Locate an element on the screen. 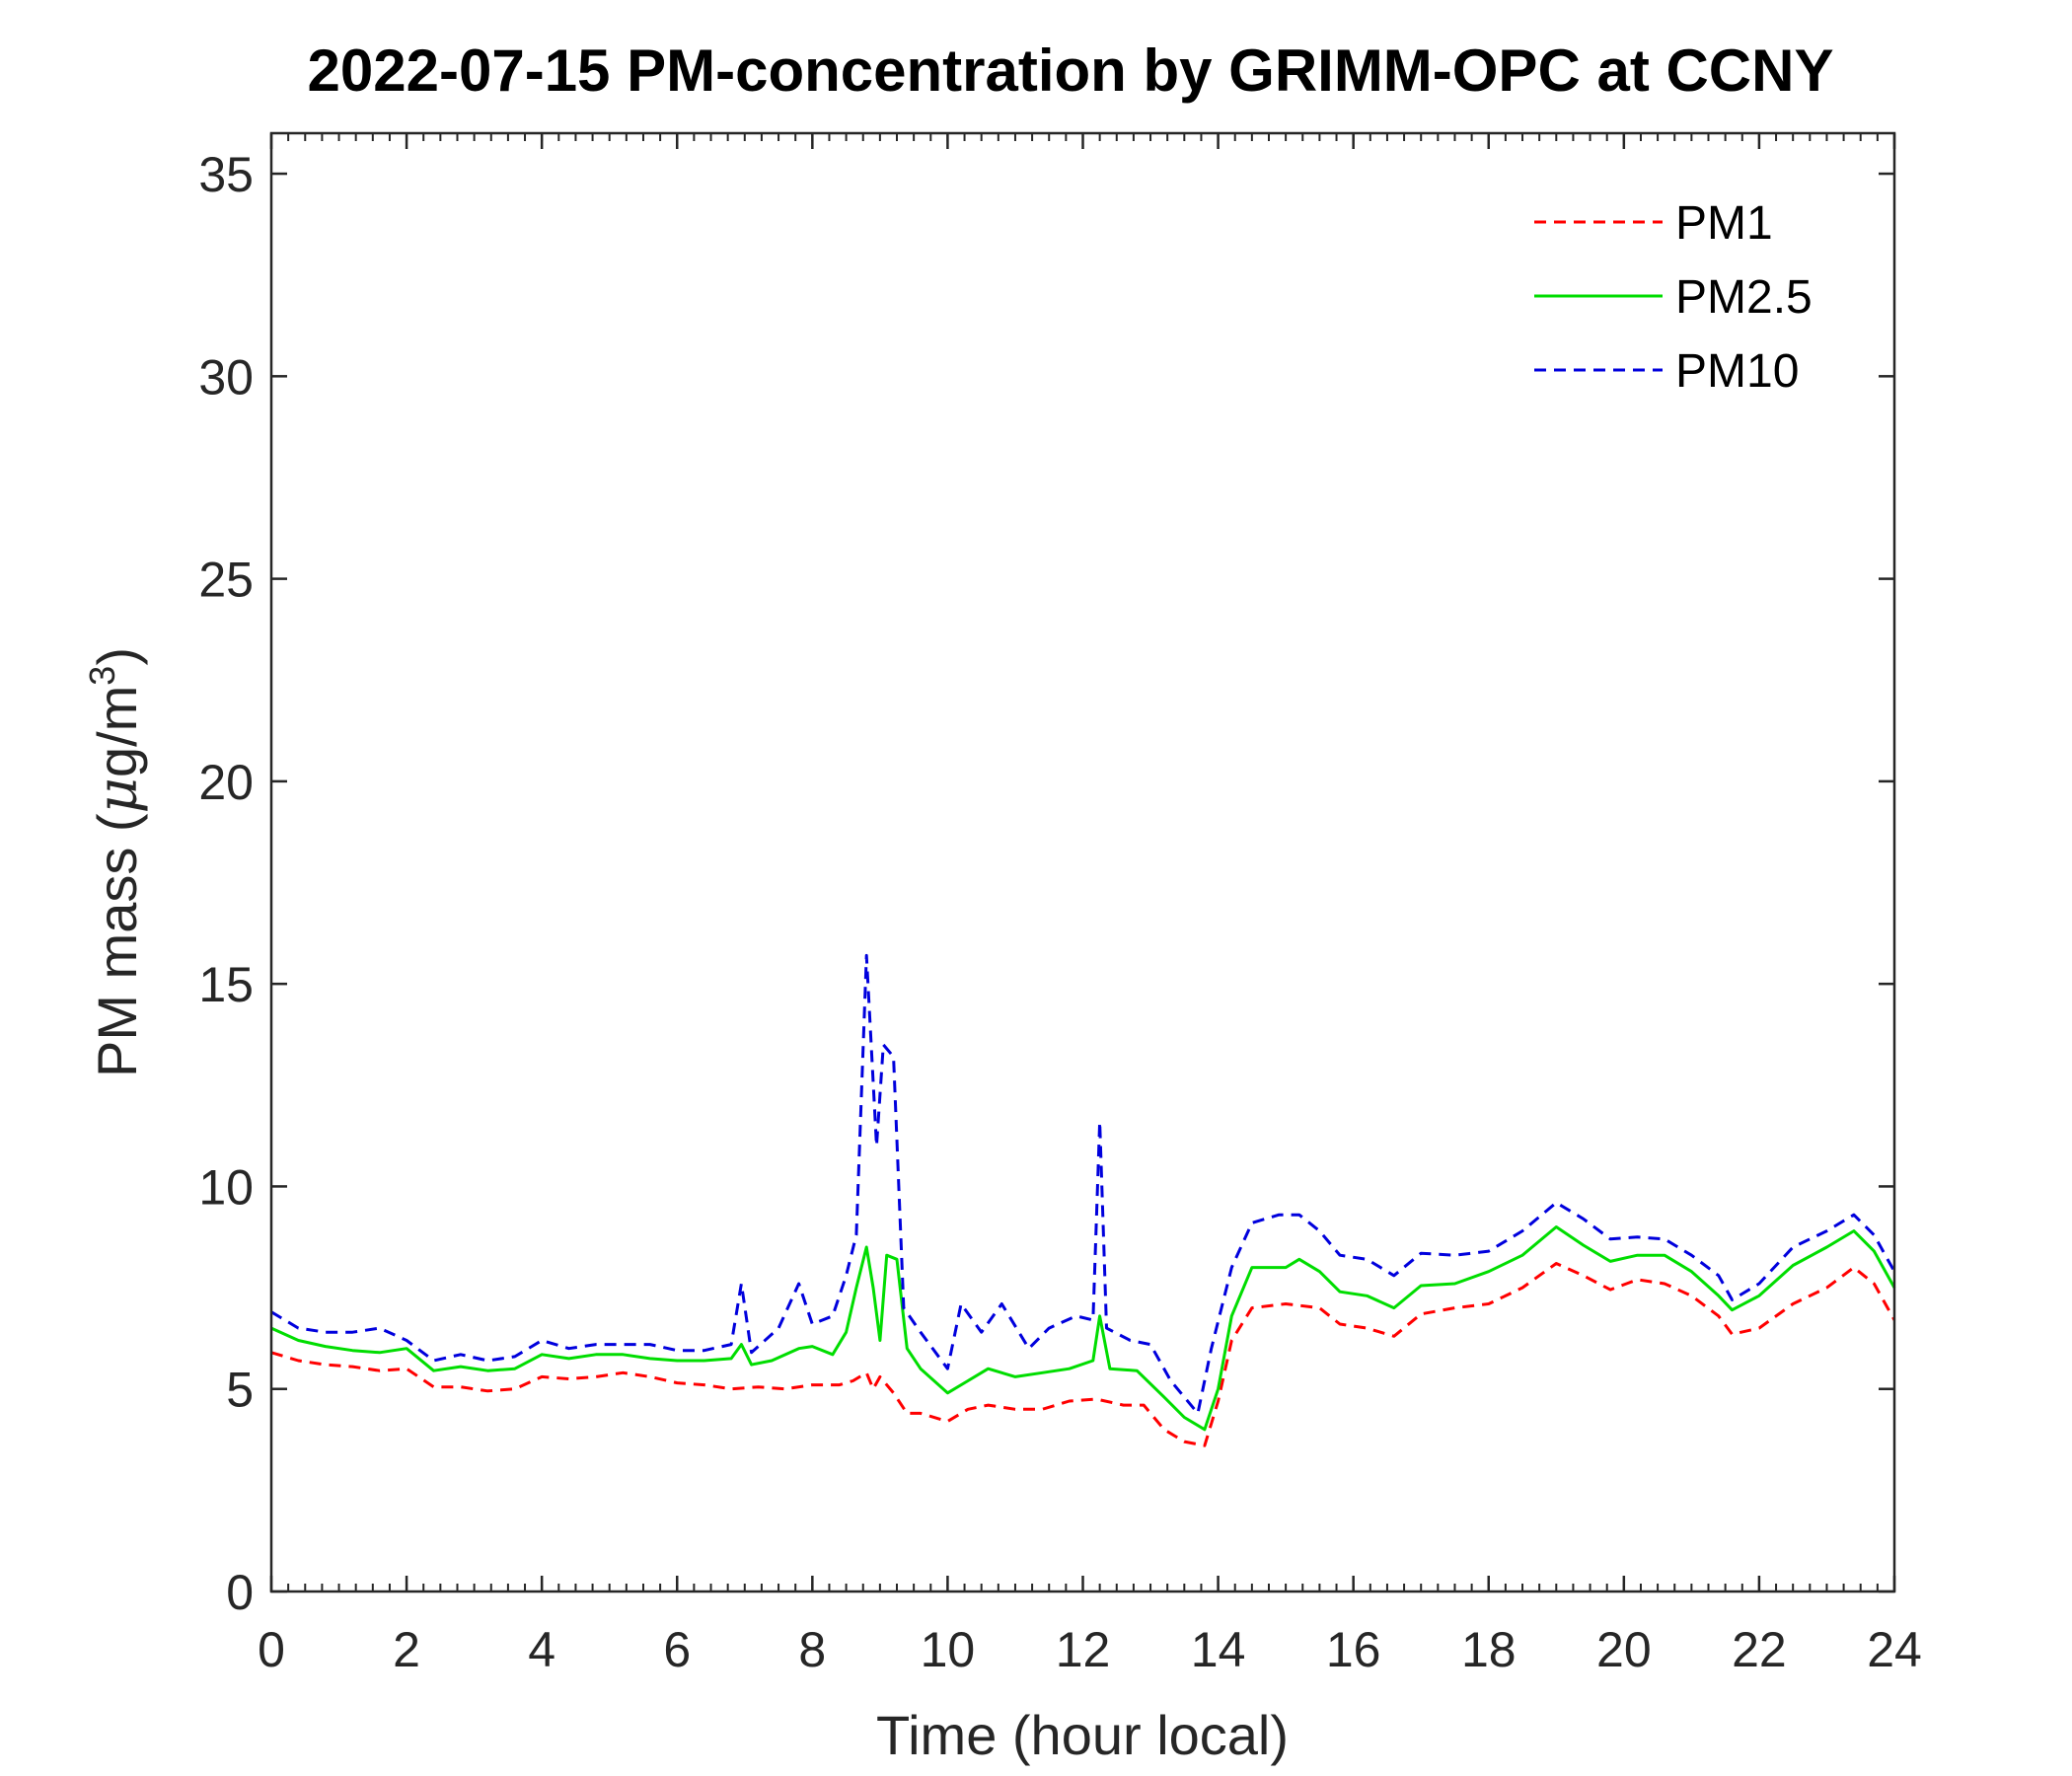 The image size is (2072, 1776). y-axis-label: PM mass (μg/m3) is located at coordinates (116, 862).